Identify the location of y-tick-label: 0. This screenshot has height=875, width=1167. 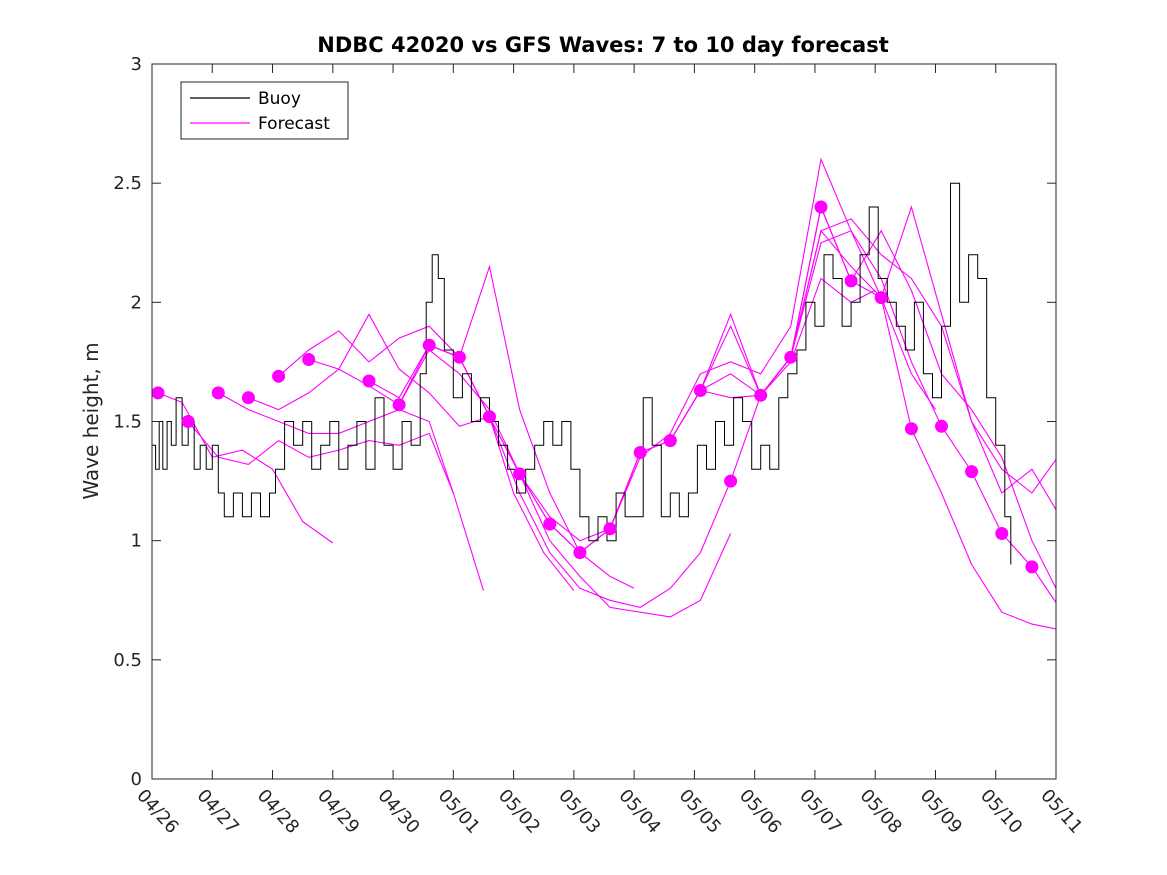
(136, 779).